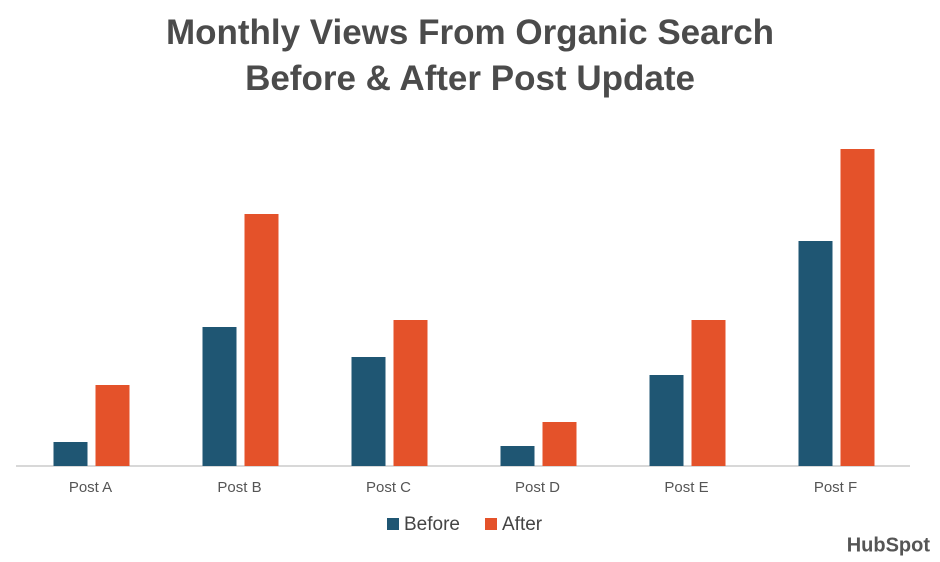 Image resolution: width=940 pixels, height=562 pixels. Describe the element at coordinates (889, 545) in the screenshot. I see `brand-logo: HubSpot` at that location.